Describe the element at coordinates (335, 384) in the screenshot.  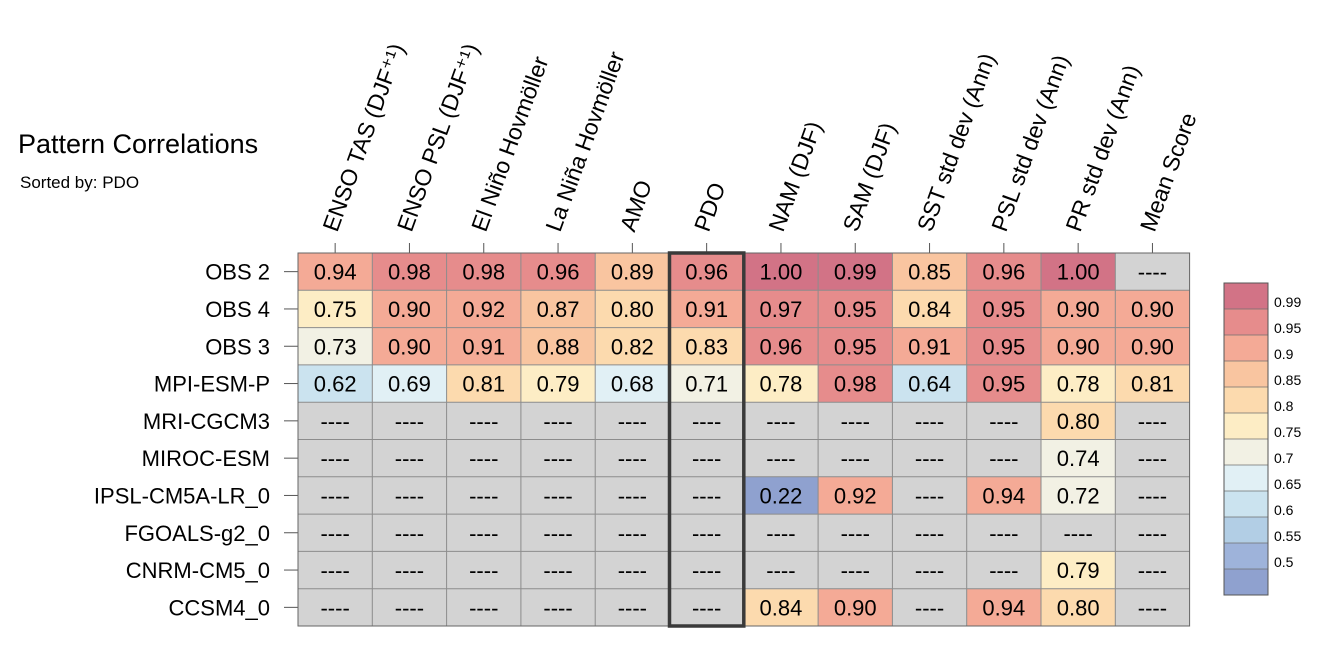
I see `cell-value-label: 0.62` at that location.